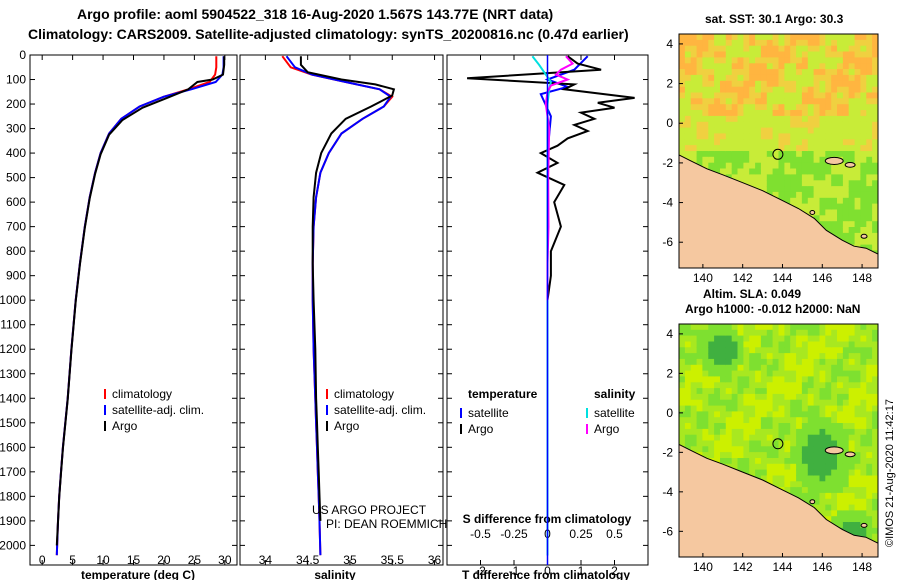  Describe the element at coordinates (862, 567) in the screenshot. I see `map-x-tick-label: 148` at that location.